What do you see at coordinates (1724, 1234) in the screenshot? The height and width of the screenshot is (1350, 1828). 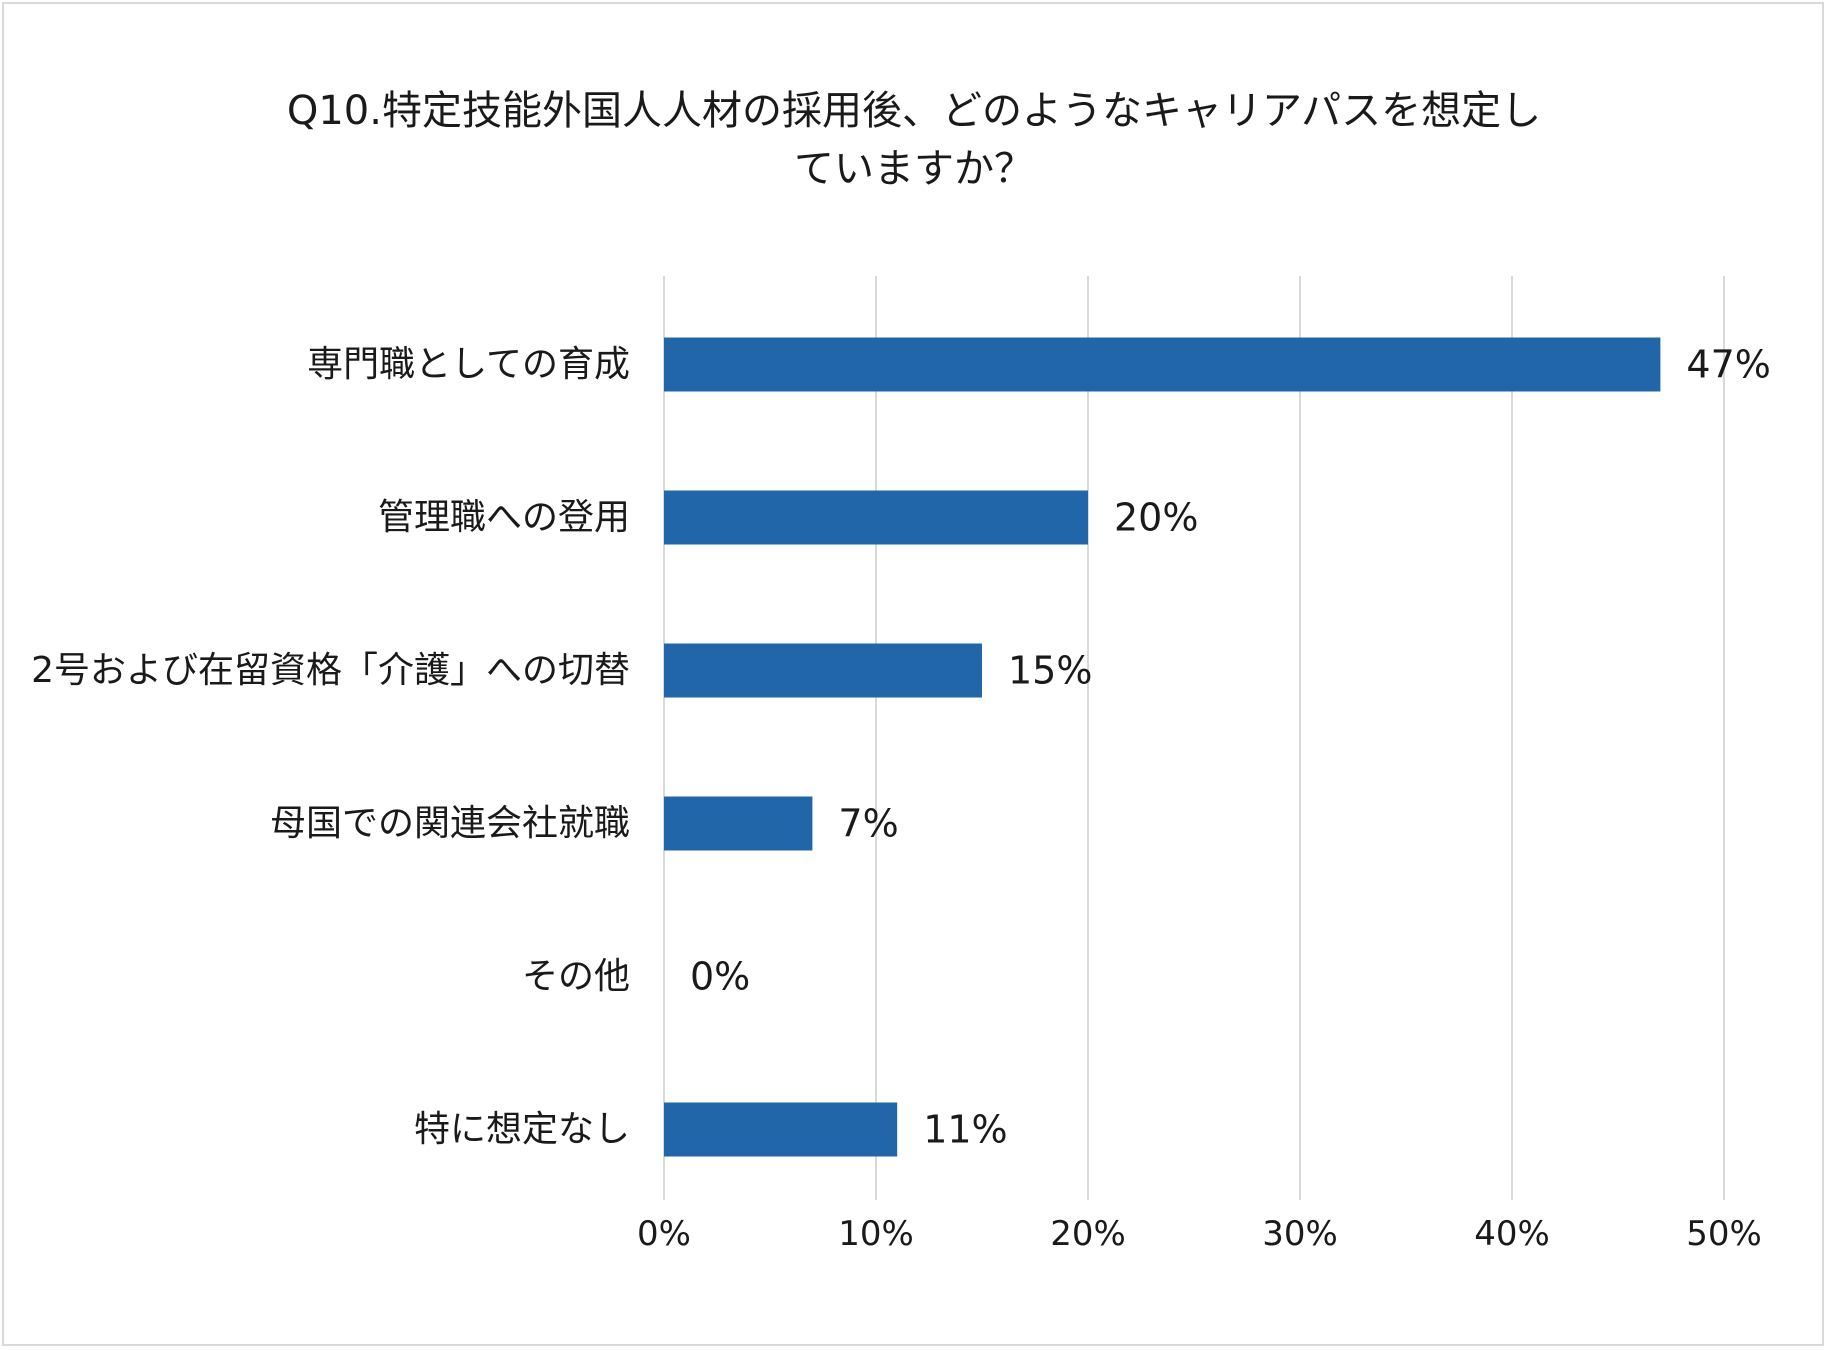 I see `x-tick-label: 50%` at bounding box center [1724, 1234].